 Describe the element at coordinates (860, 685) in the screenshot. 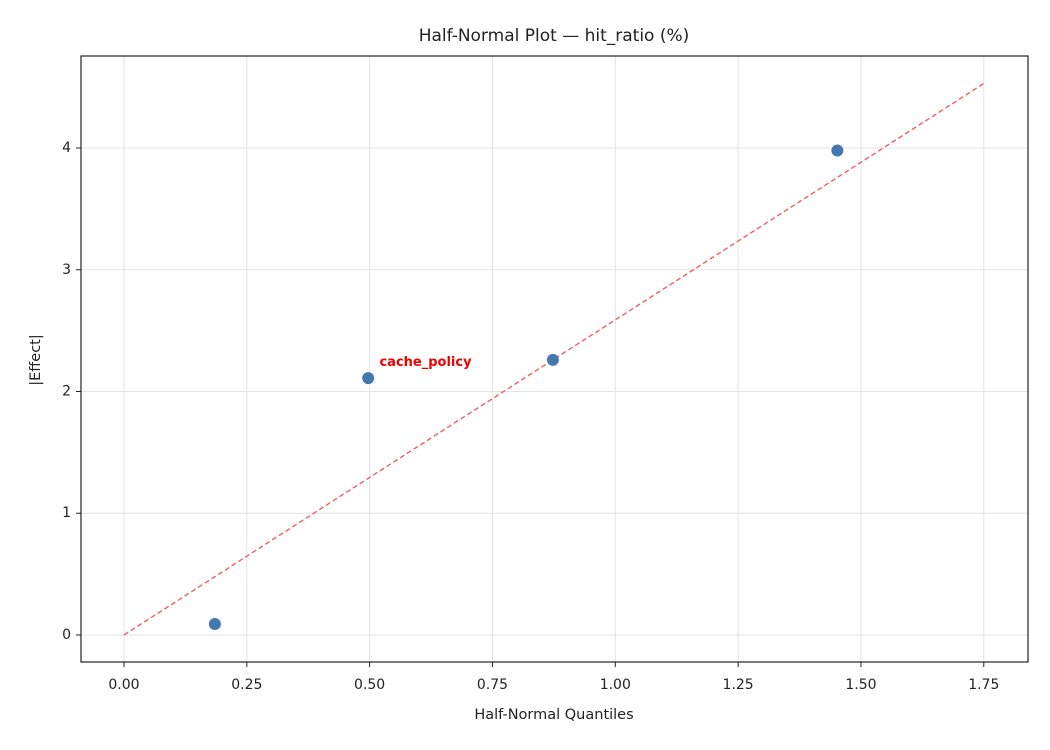

I see `x-tick-label: 1.50` at that location.